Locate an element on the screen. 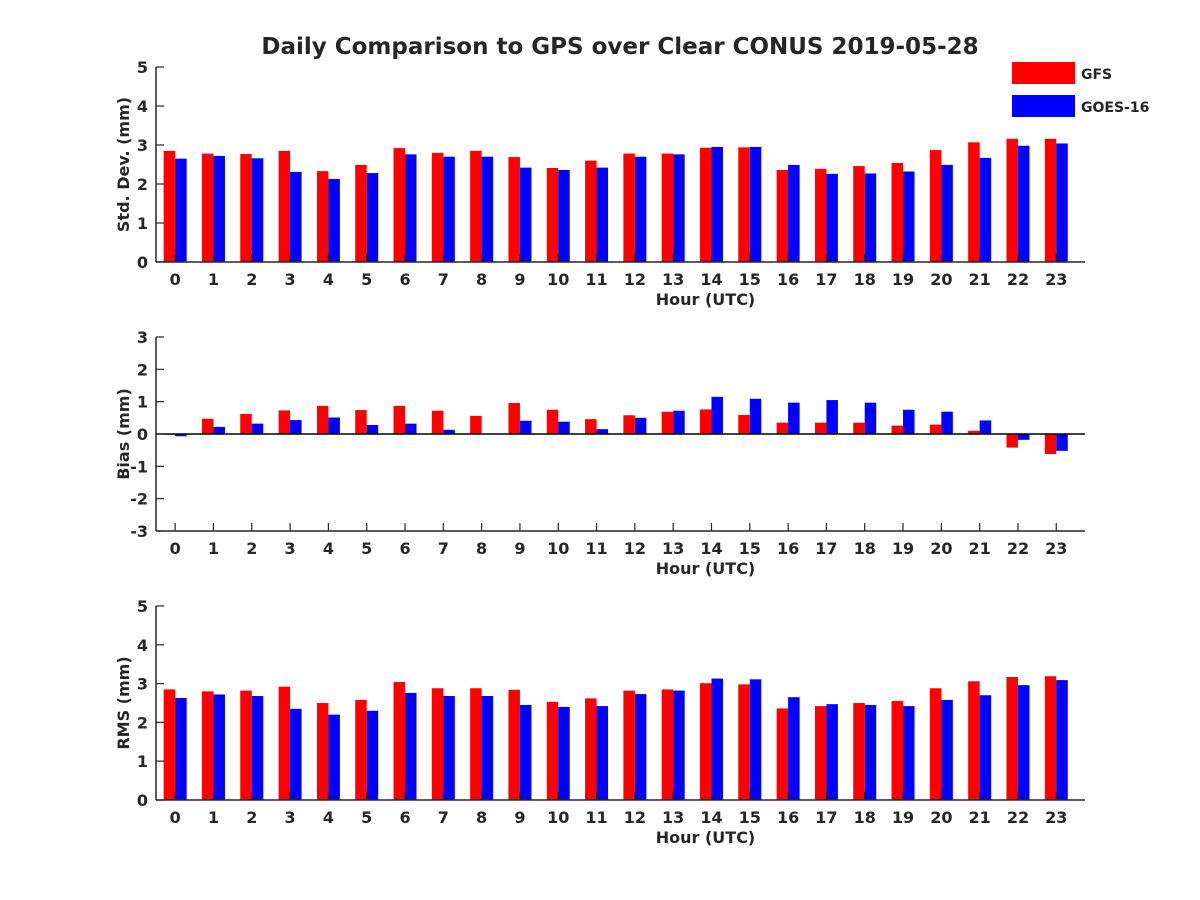 This screenshot has width=1200, height=900. bias-xtick-label: 17 is located at coordinates (826, 548).